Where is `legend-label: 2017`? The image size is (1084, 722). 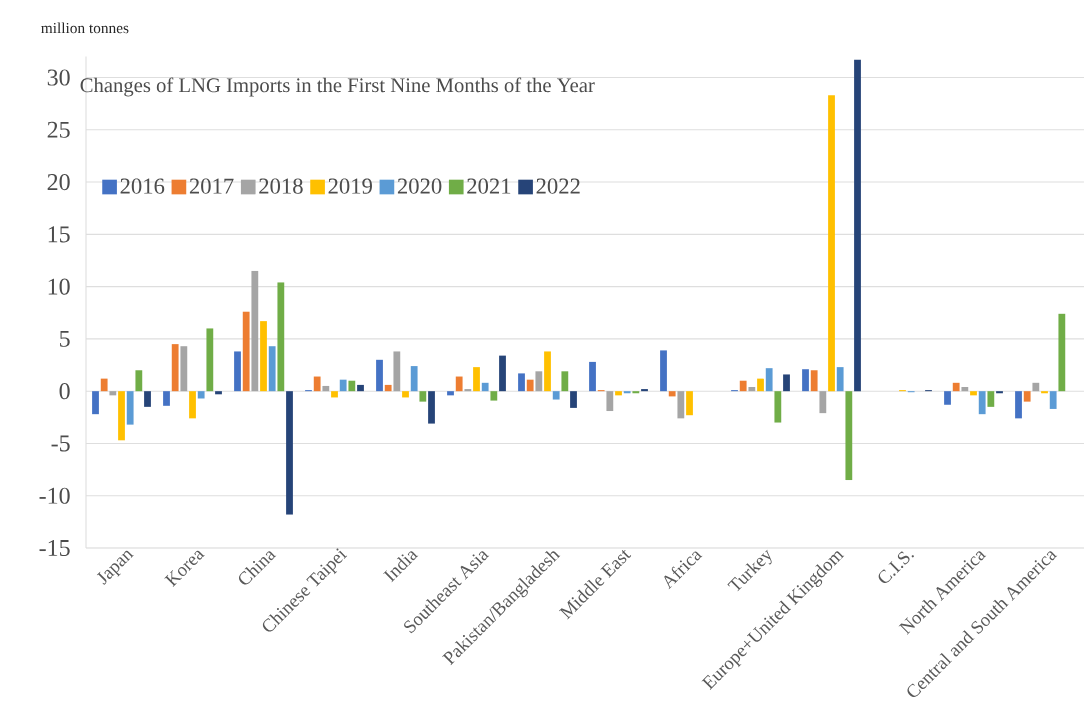 legend-label: 2017 is located at coordinates (211, 186).